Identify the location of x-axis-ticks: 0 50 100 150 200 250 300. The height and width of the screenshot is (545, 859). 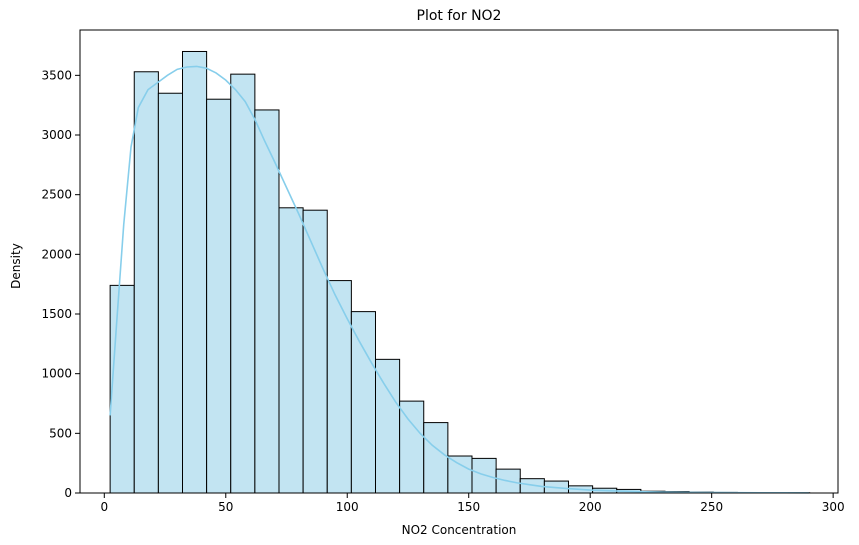
(472, 503).